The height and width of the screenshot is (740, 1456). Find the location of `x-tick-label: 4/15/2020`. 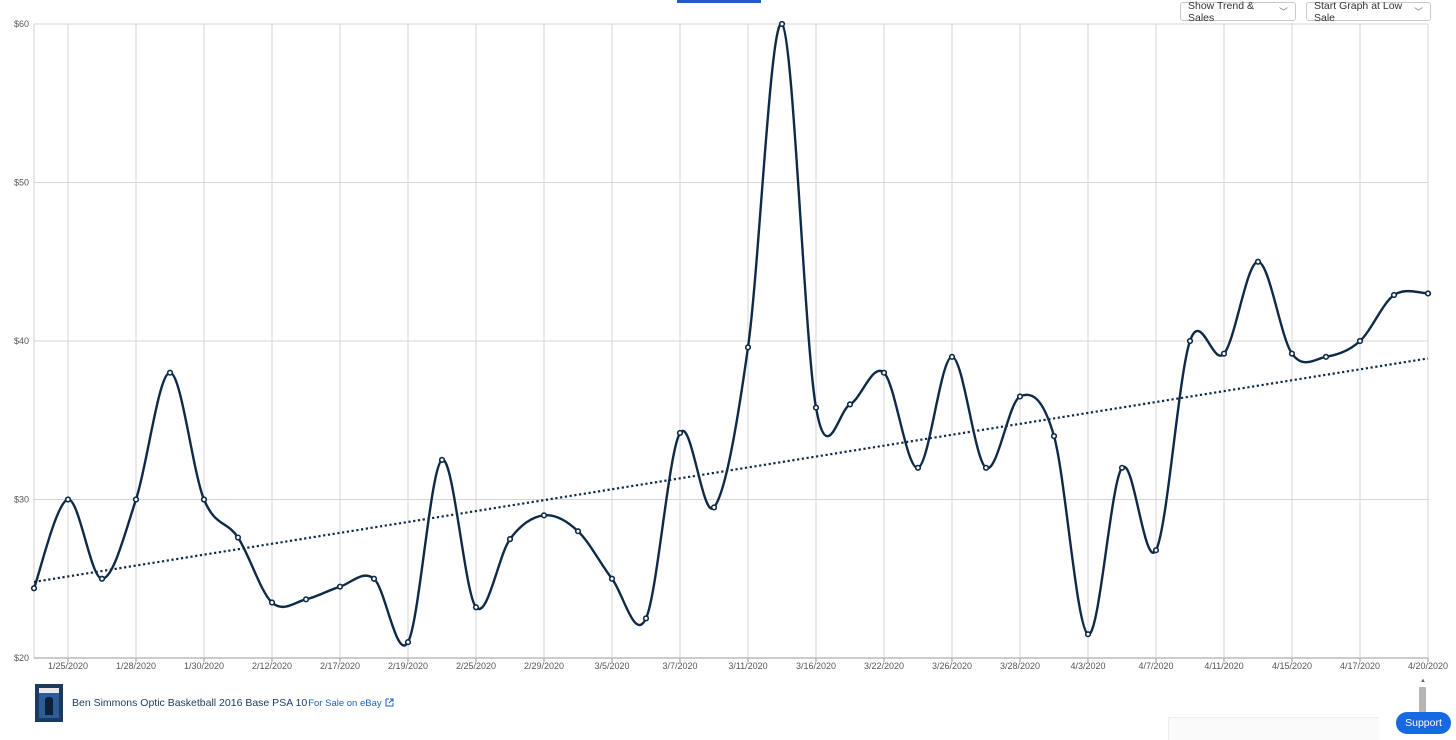

x-tick-label: 4/15/2020 is located at coordinates (1292, 666).